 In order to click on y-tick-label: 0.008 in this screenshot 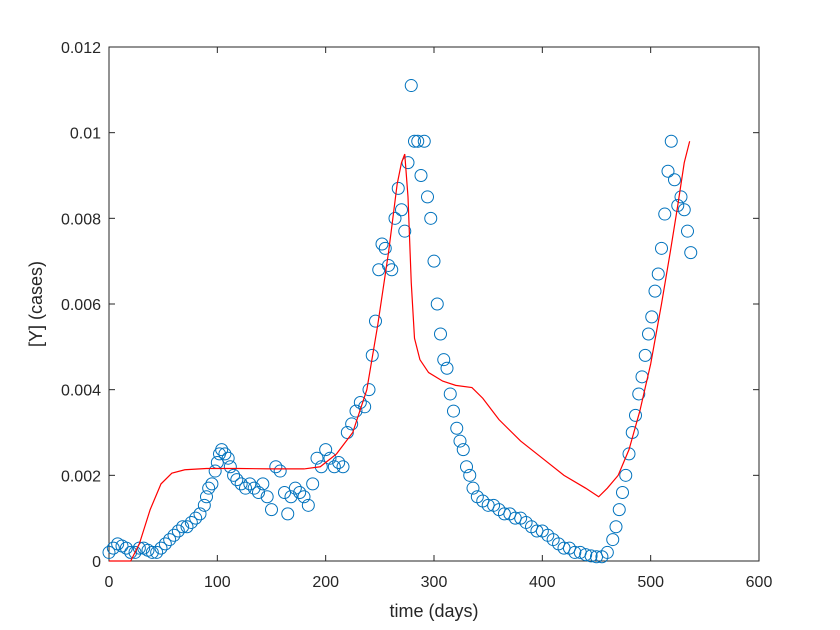, I will do `click(81, 219)`.